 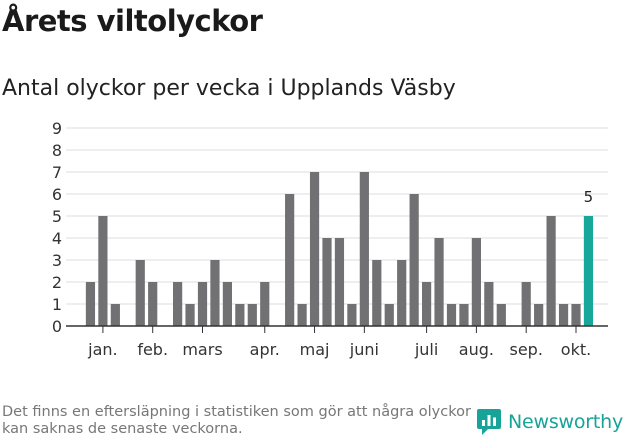 I want to click on y-tick-label: 4, so click(x=57, y=238).